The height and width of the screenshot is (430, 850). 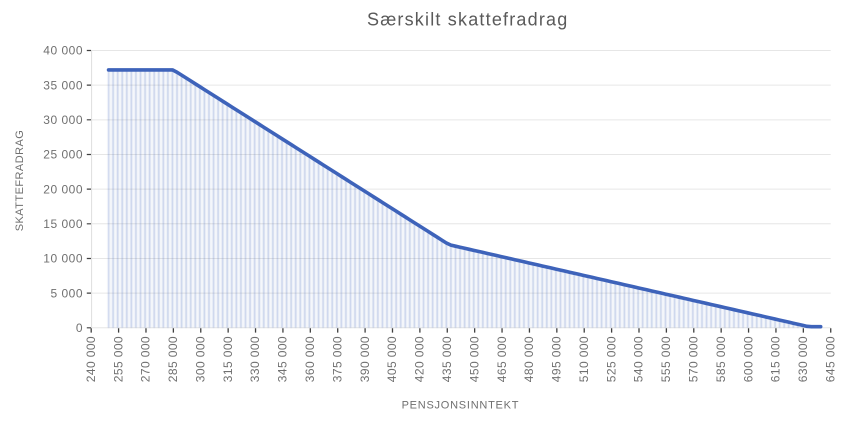 What do you see at coordinates (447, 359) in the screenshot?
I see `svg-text: 435 000` at bounding box center [447, 359].